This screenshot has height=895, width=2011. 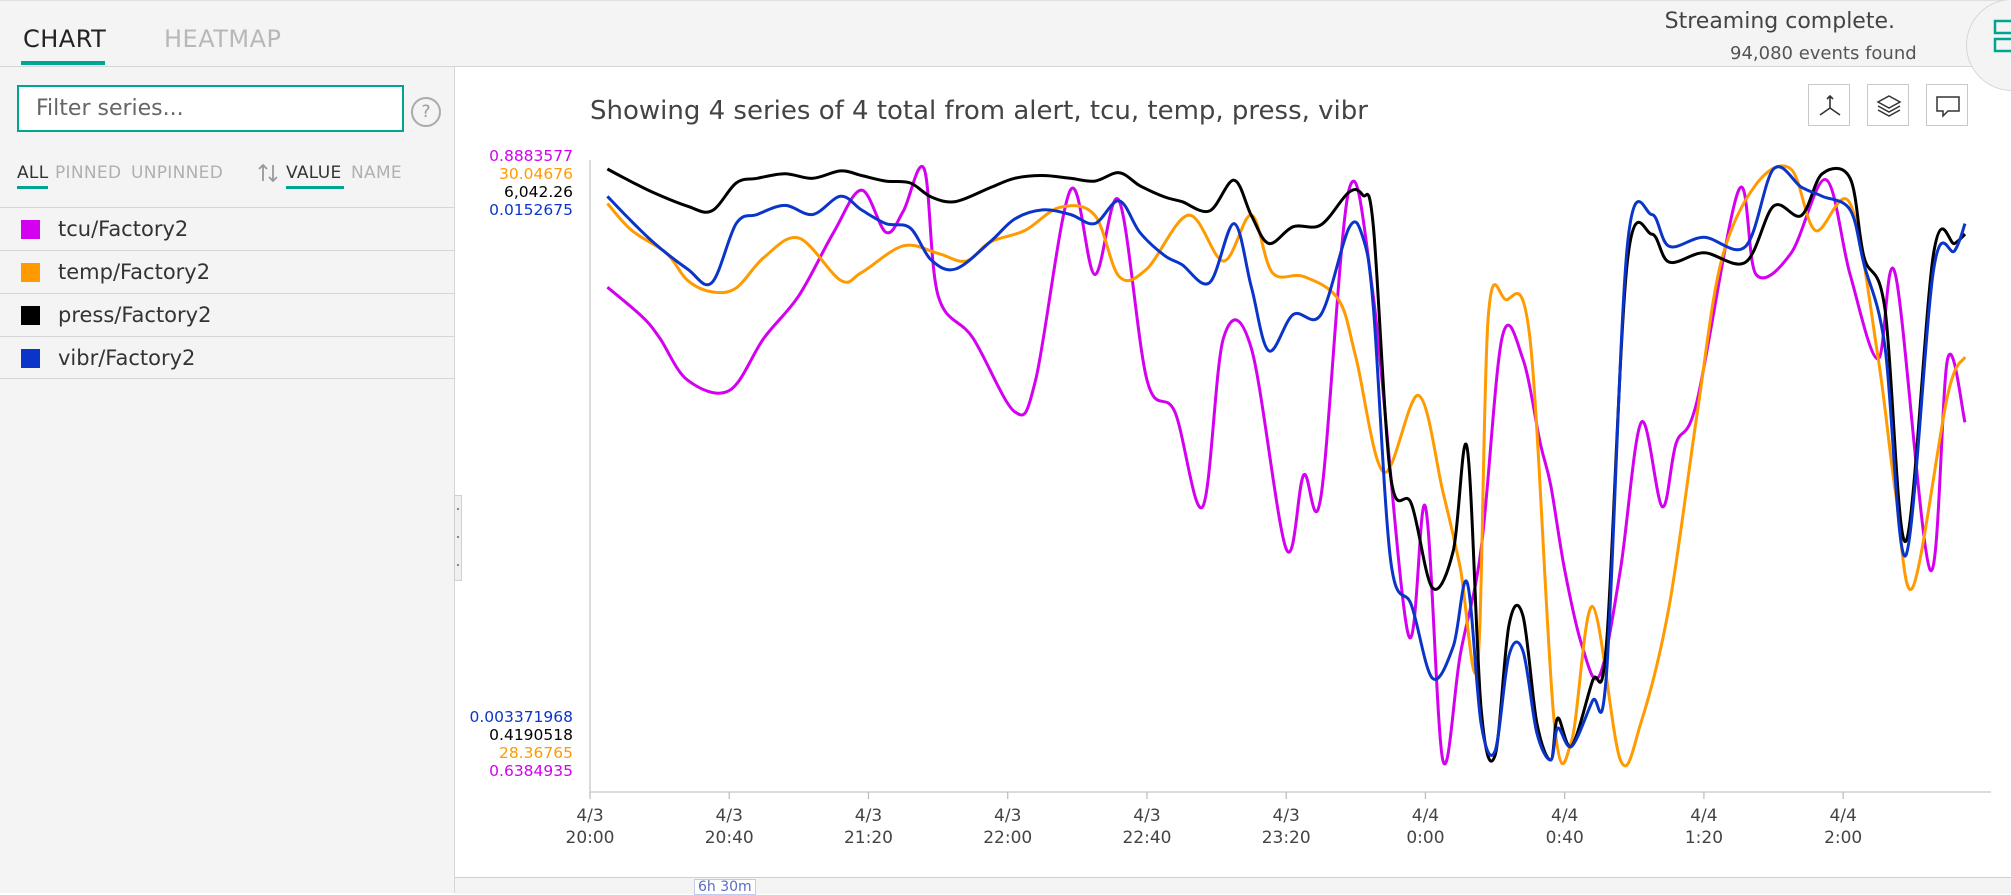 What do you see at coordinates (426, 112) in the screenshot?
I see `help-icon: ?` at bounding box center [426, 112].